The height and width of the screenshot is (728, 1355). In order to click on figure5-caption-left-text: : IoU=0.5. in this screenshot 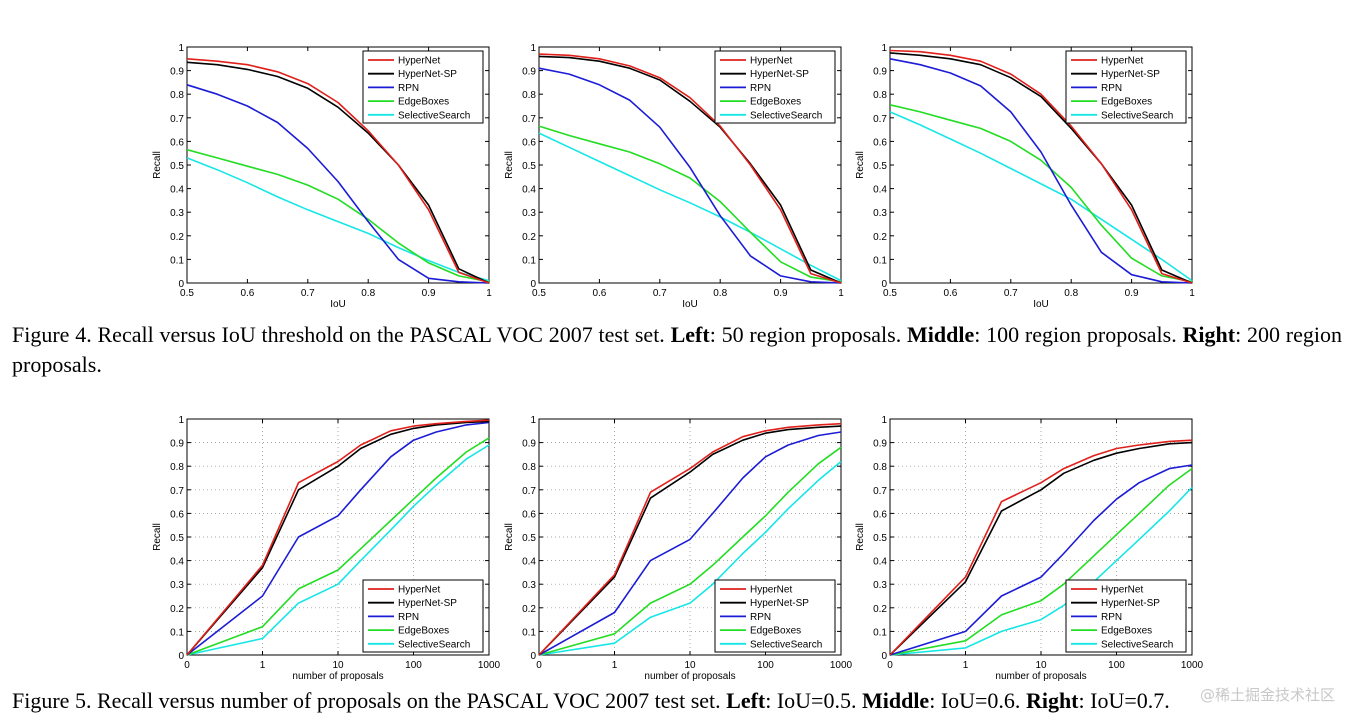, I will do `click(811, 700)`.